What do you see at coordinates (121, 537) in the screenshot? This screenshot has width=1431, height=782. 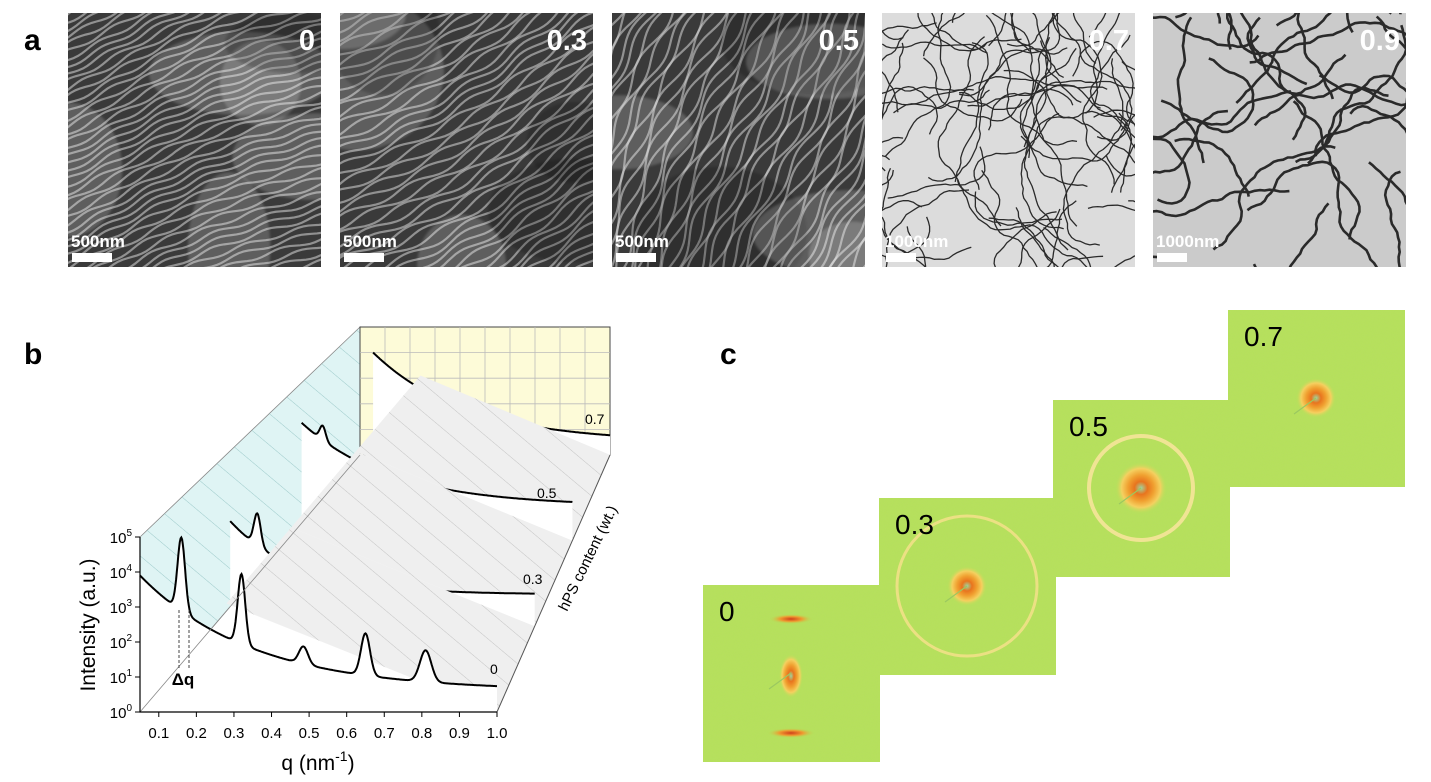 I see `y-tick-label: 10⁵` at bounding box center [121, 537].